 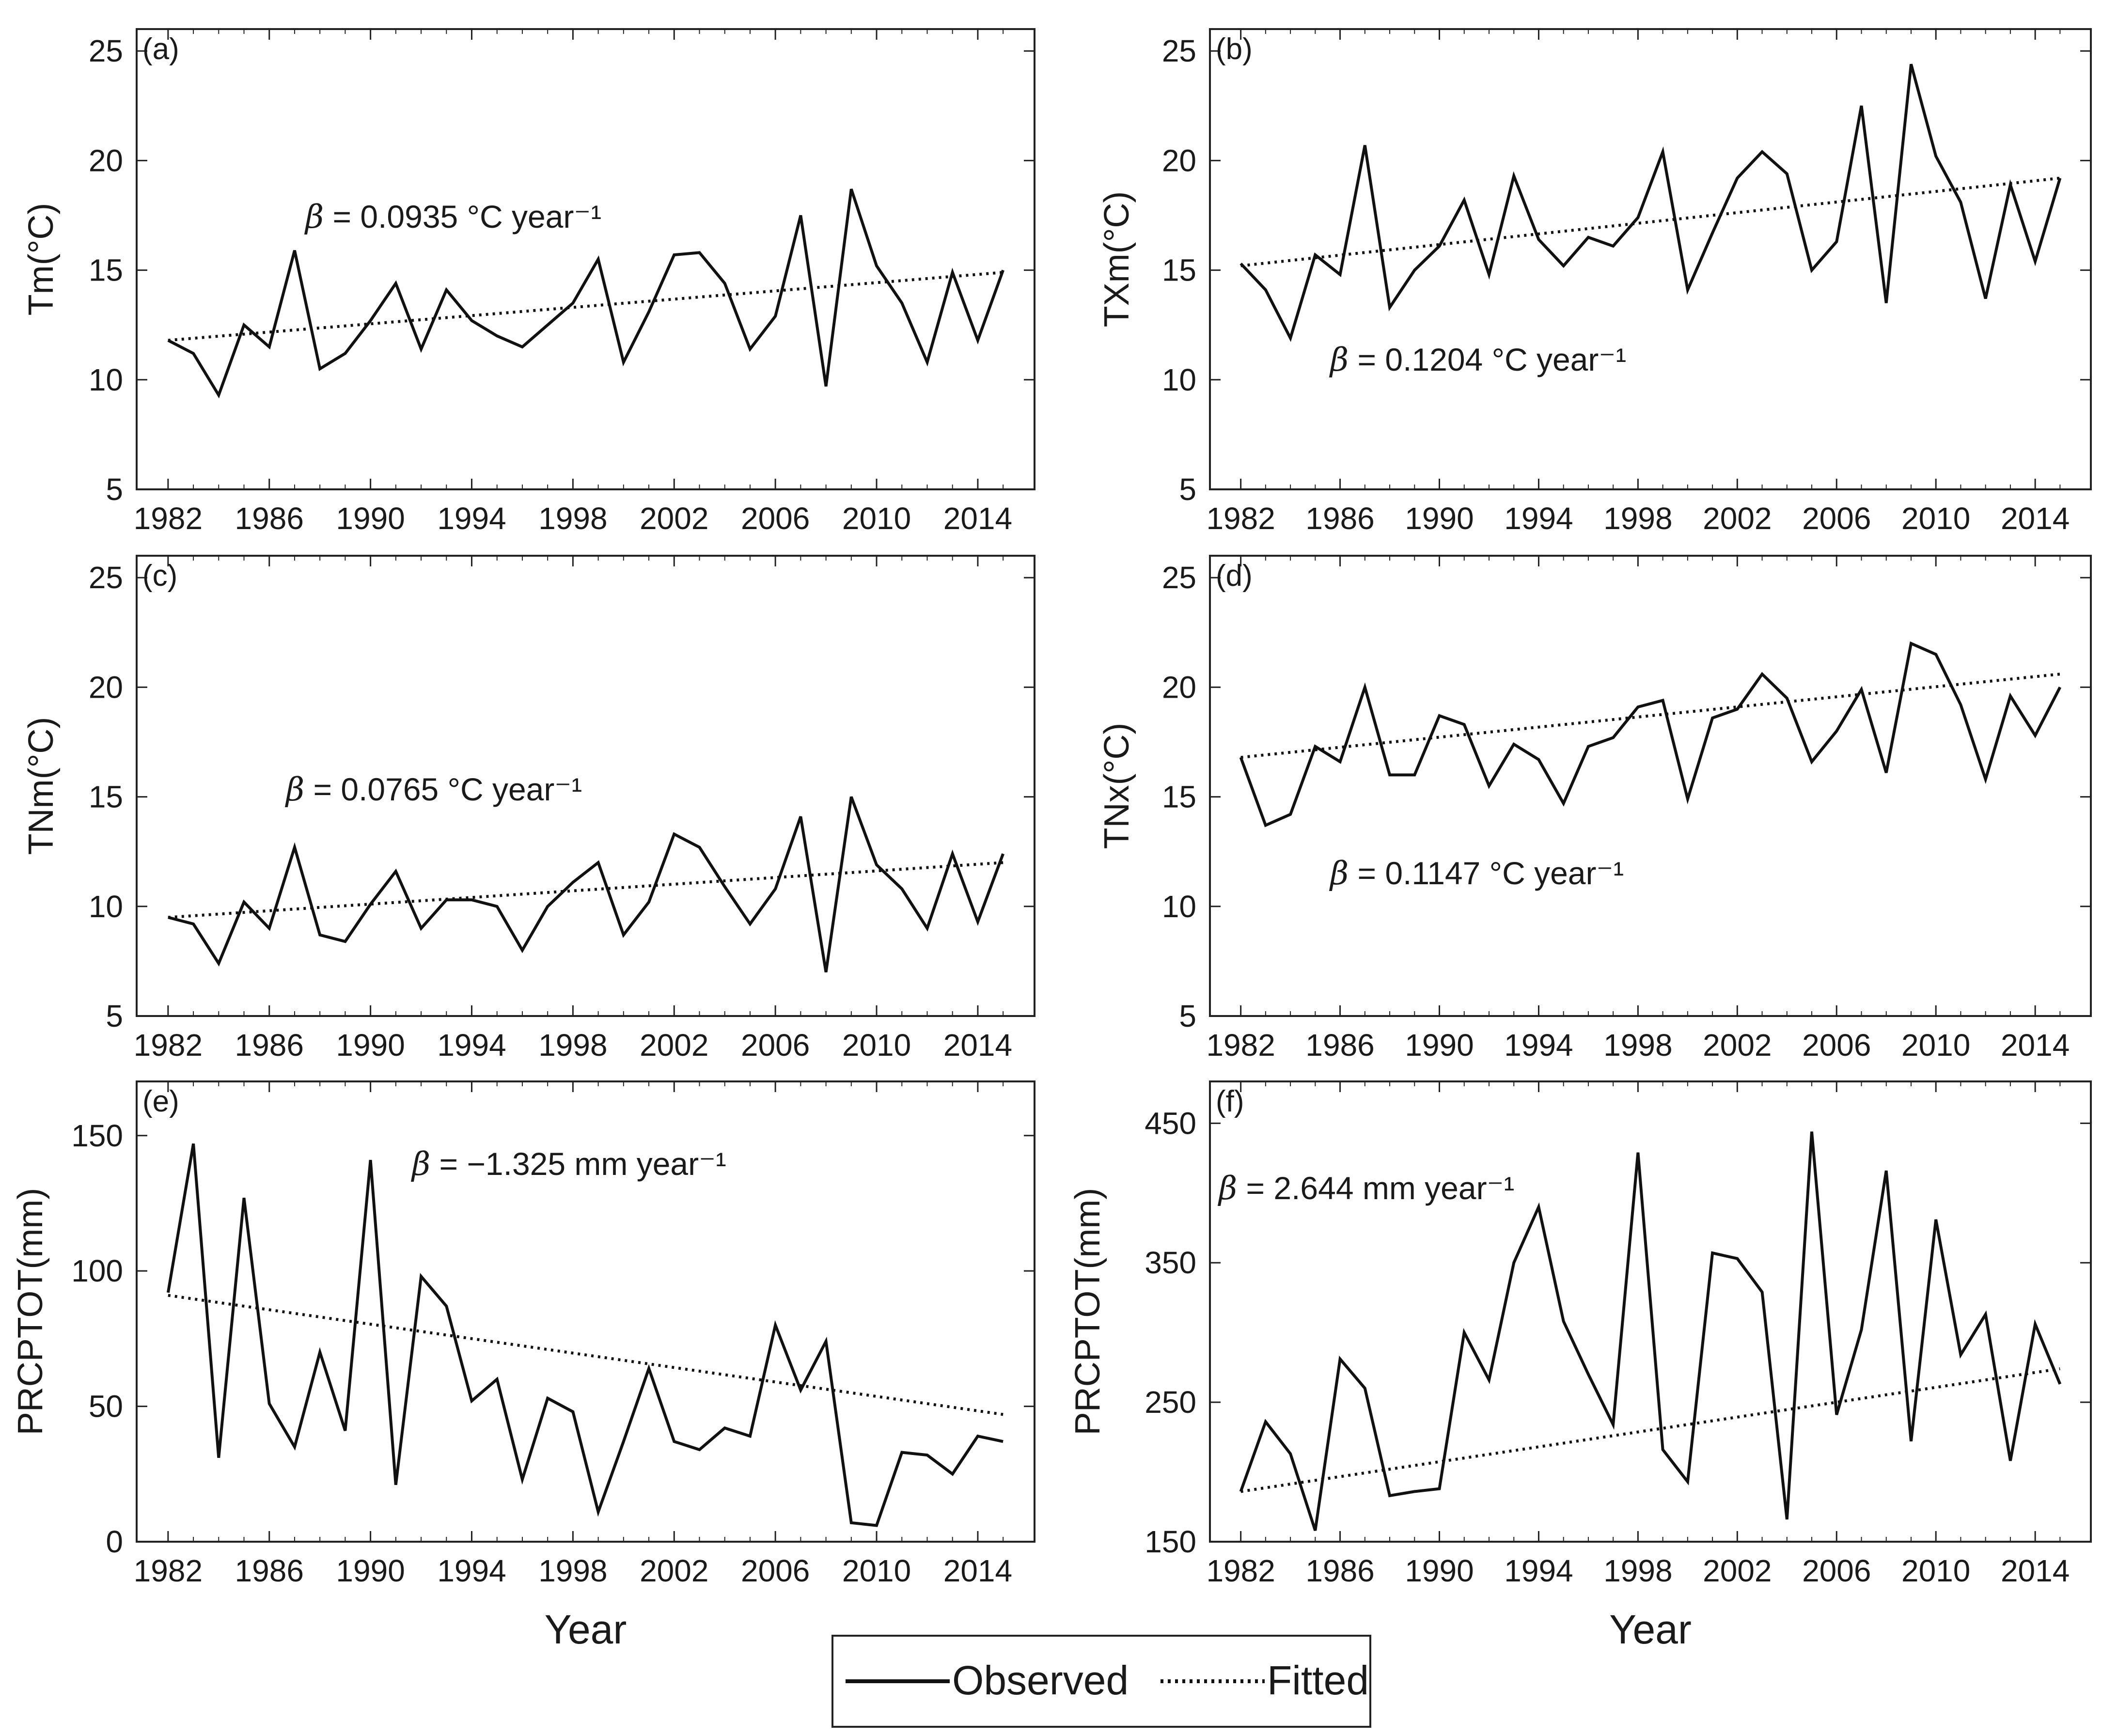 What do you see at coordinates (1117, 259) in the screenshot?
I see `y-axis-label: TXm(°C)` at bounding box center [1117, 259].